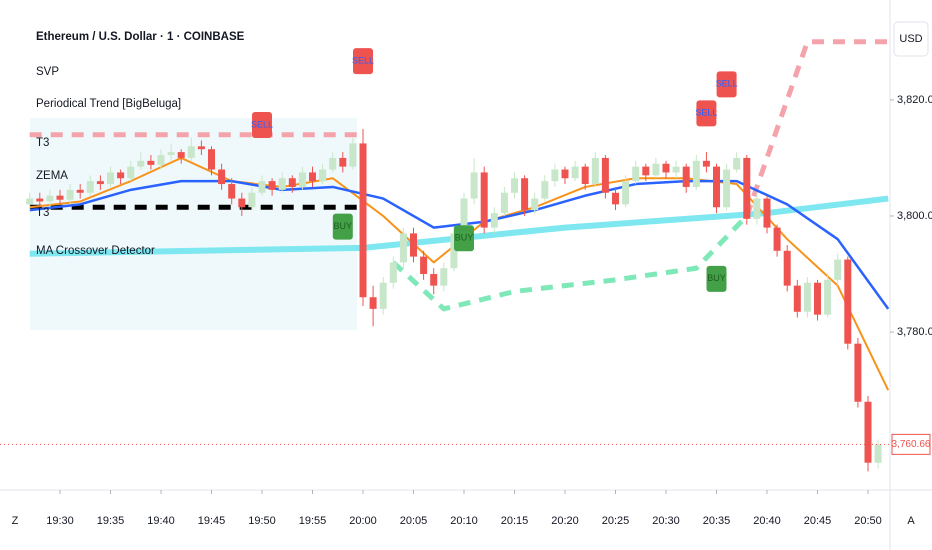 This screenshot has height=550, width=932. Describe the element at coordinates (108, 104) in the screenshot. I see `legend-item: Periodical Trend [BigBeluga]` at that location.